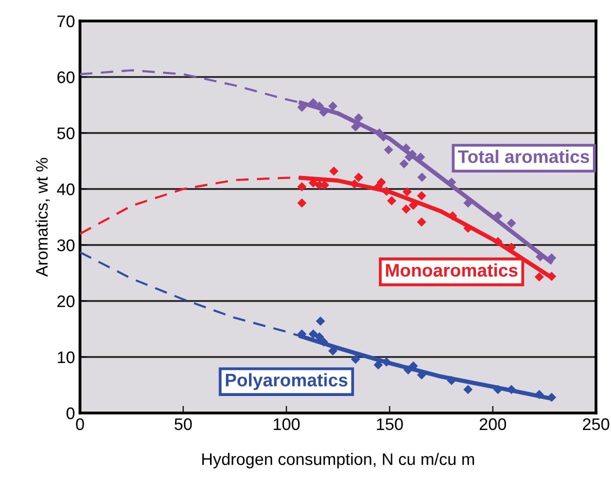  I want to click on y-tick-label: 0, so click(70, 413).